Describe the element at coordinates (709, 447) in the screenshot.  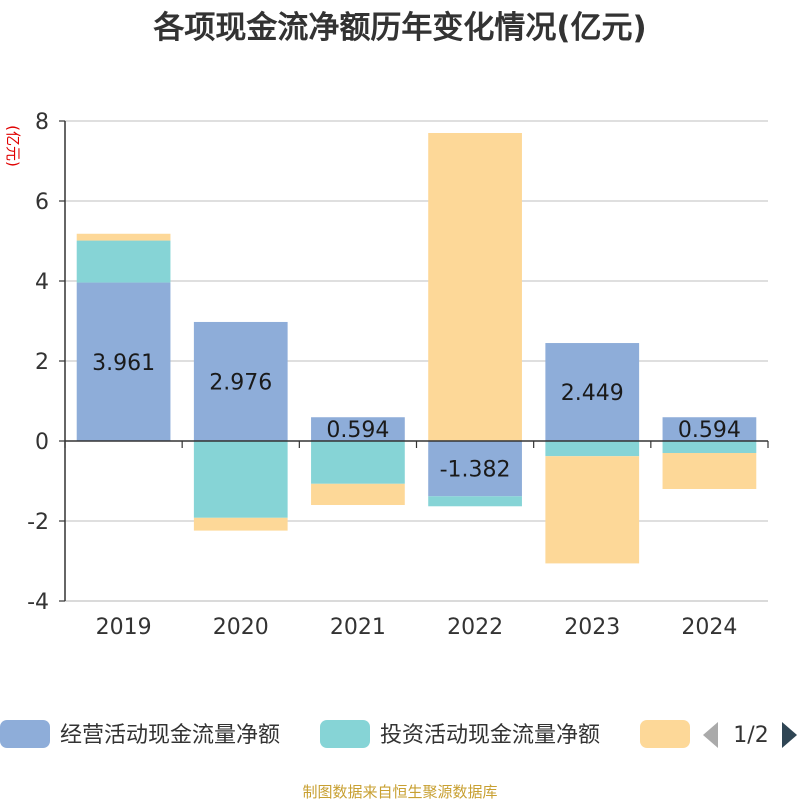
I see `bar-investing-2024` at that location.